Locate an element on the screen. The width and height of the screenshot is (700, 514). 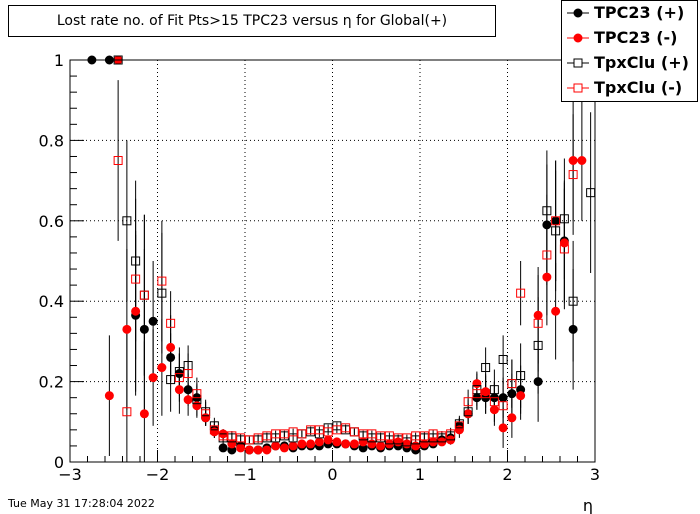
x-tick-label: 0 is located at coordinates (332, 474).